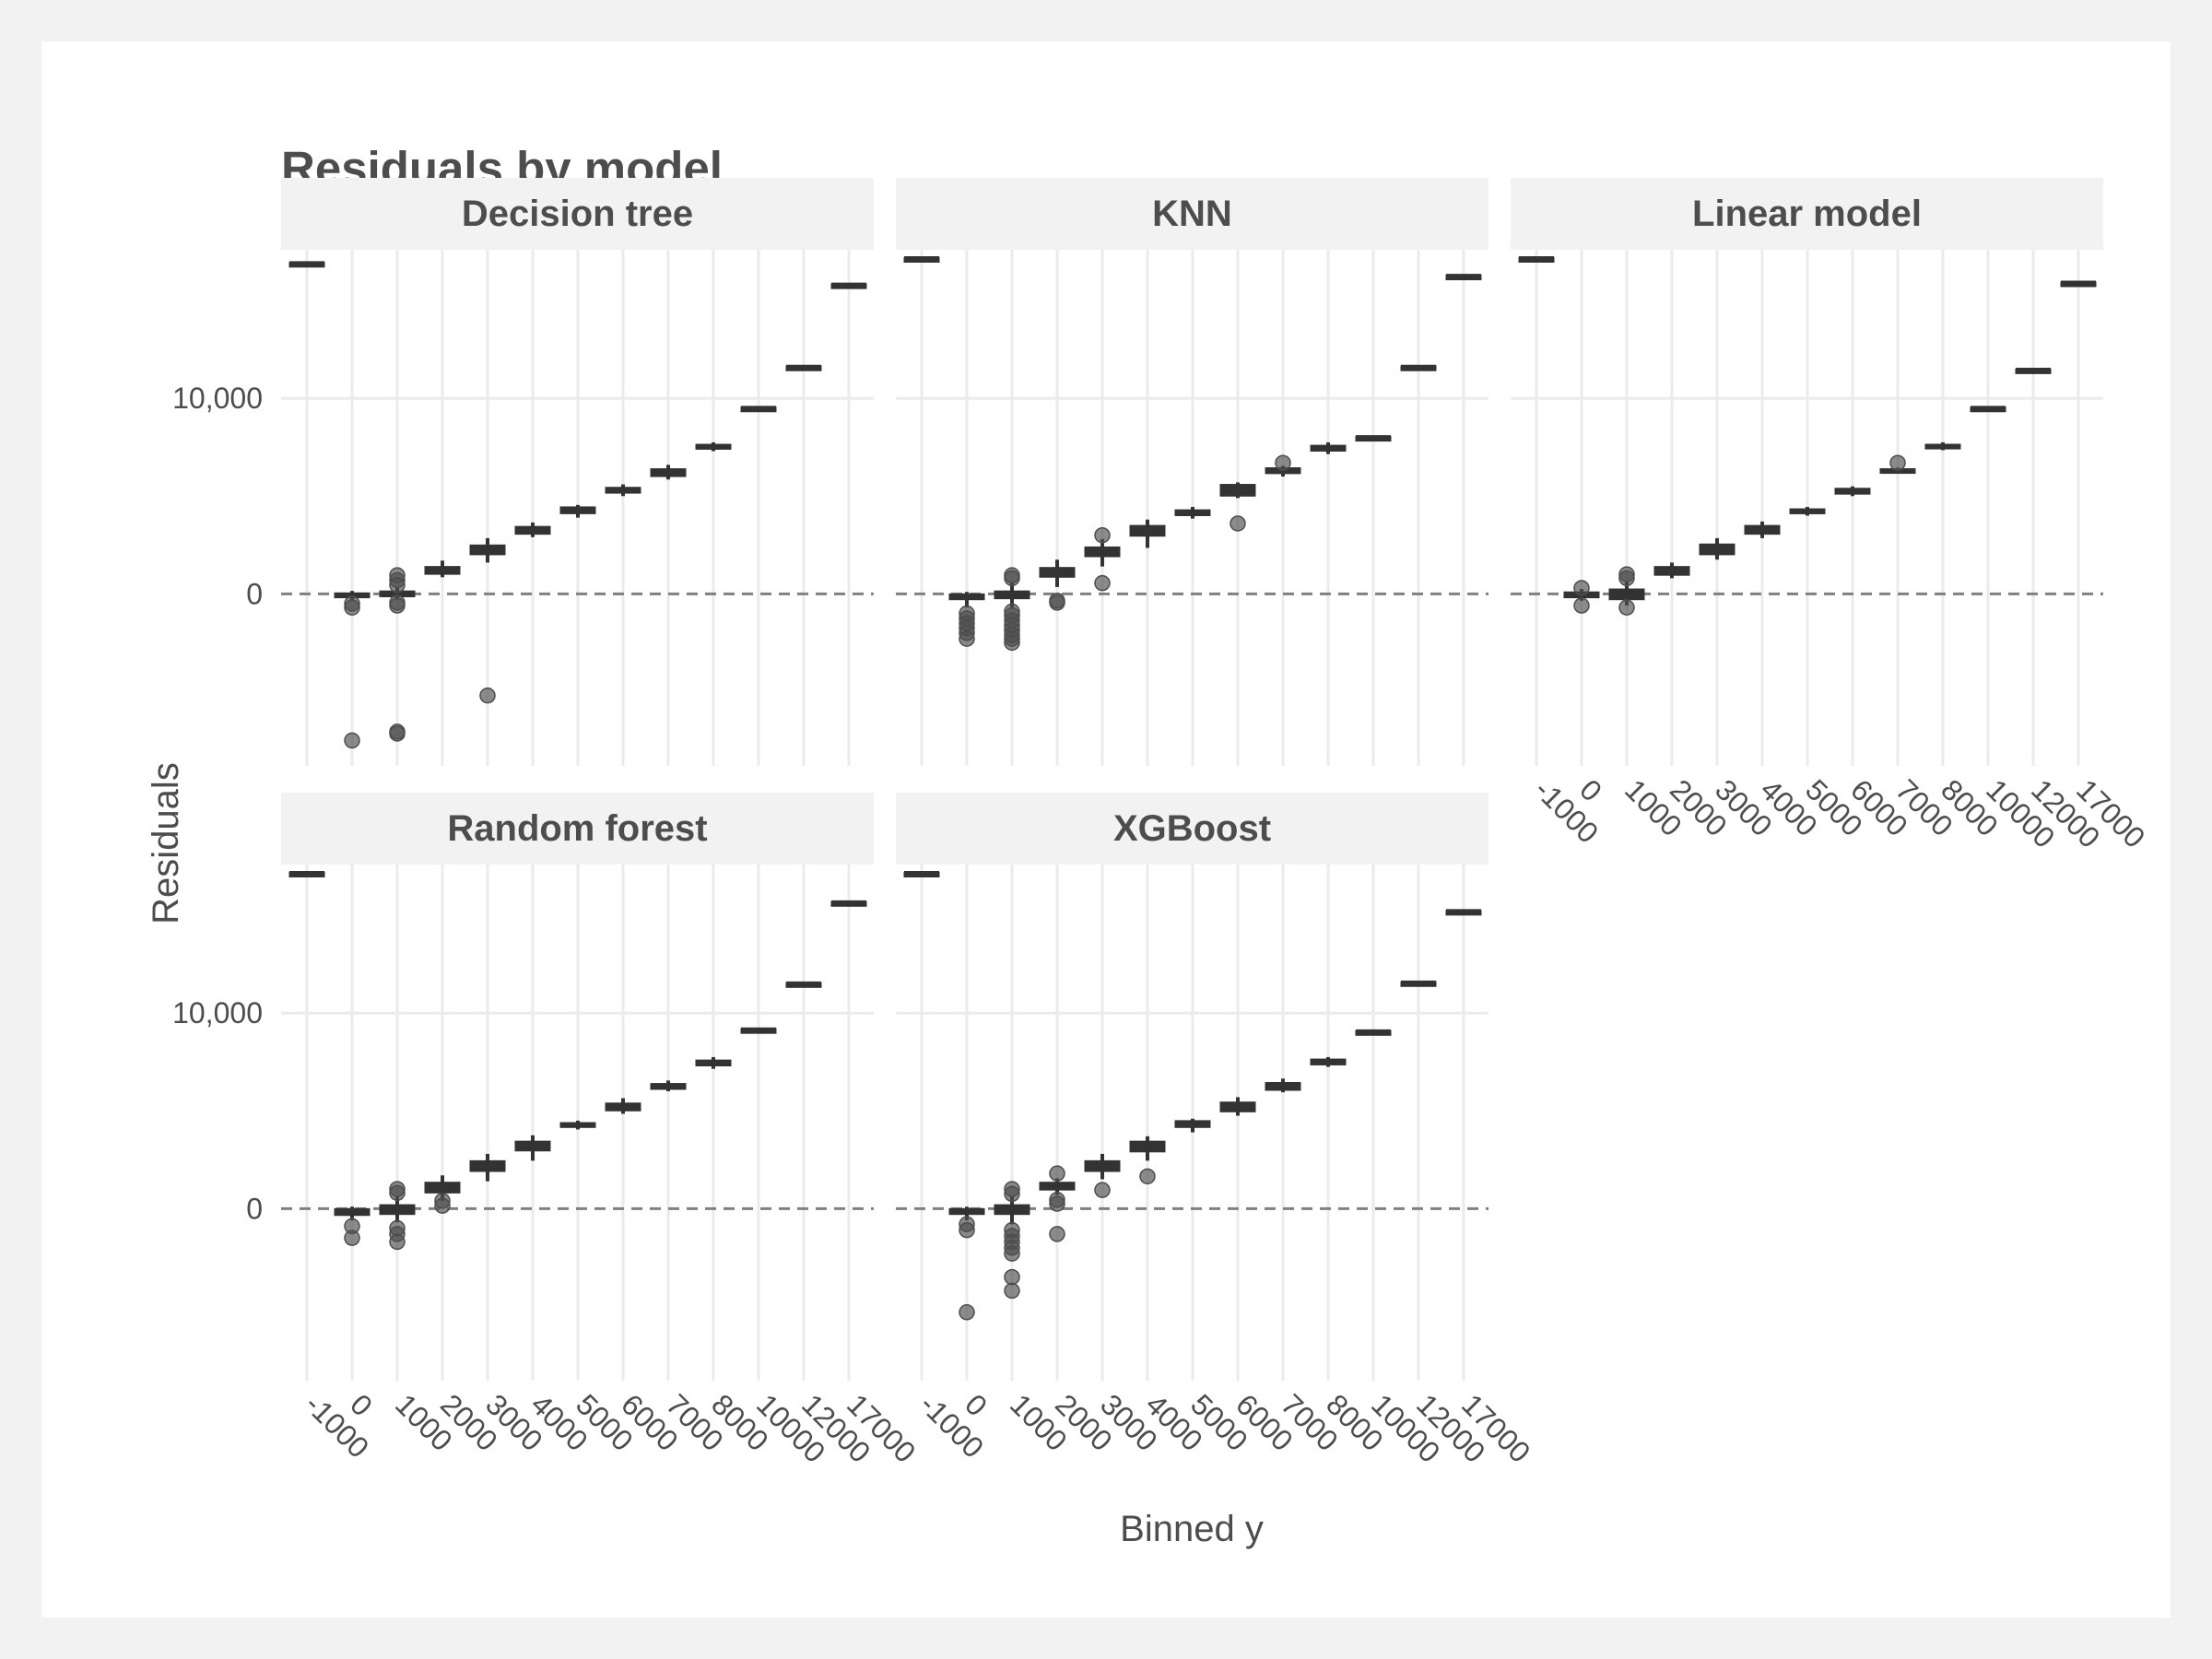 The width and height of the screenshot is (2212, 1659). What do you see at coordinates (523, 472) in the screenshot?
I see `facet-panel: Decision tree 0 10,000` at bounding box center [523, 472].